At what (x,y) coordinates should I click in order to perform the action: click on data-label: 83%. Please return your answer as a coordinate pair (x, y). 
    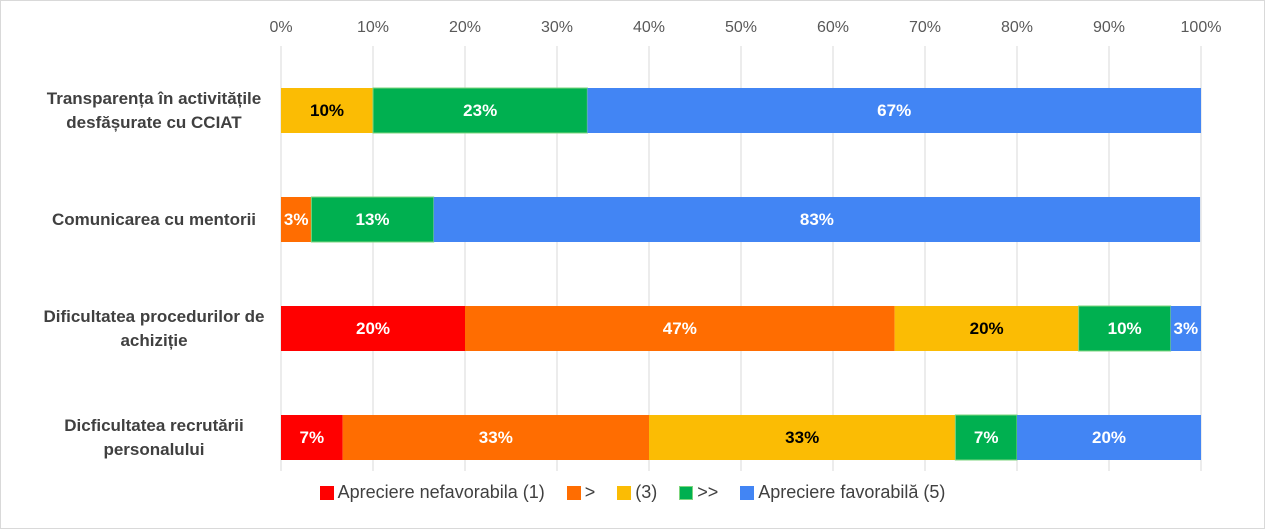
    Looking at the image, I should click on (817, 219).